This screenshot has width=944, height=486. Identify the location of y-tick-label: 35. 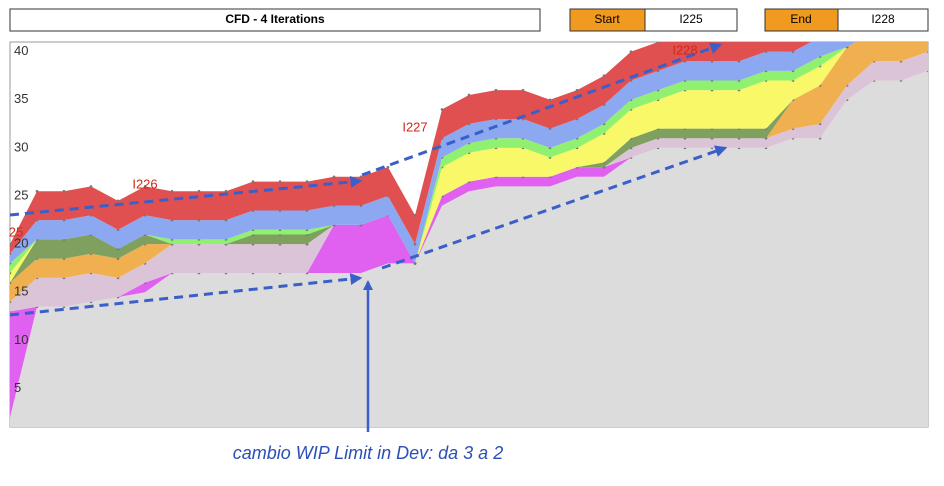
(21, 98).